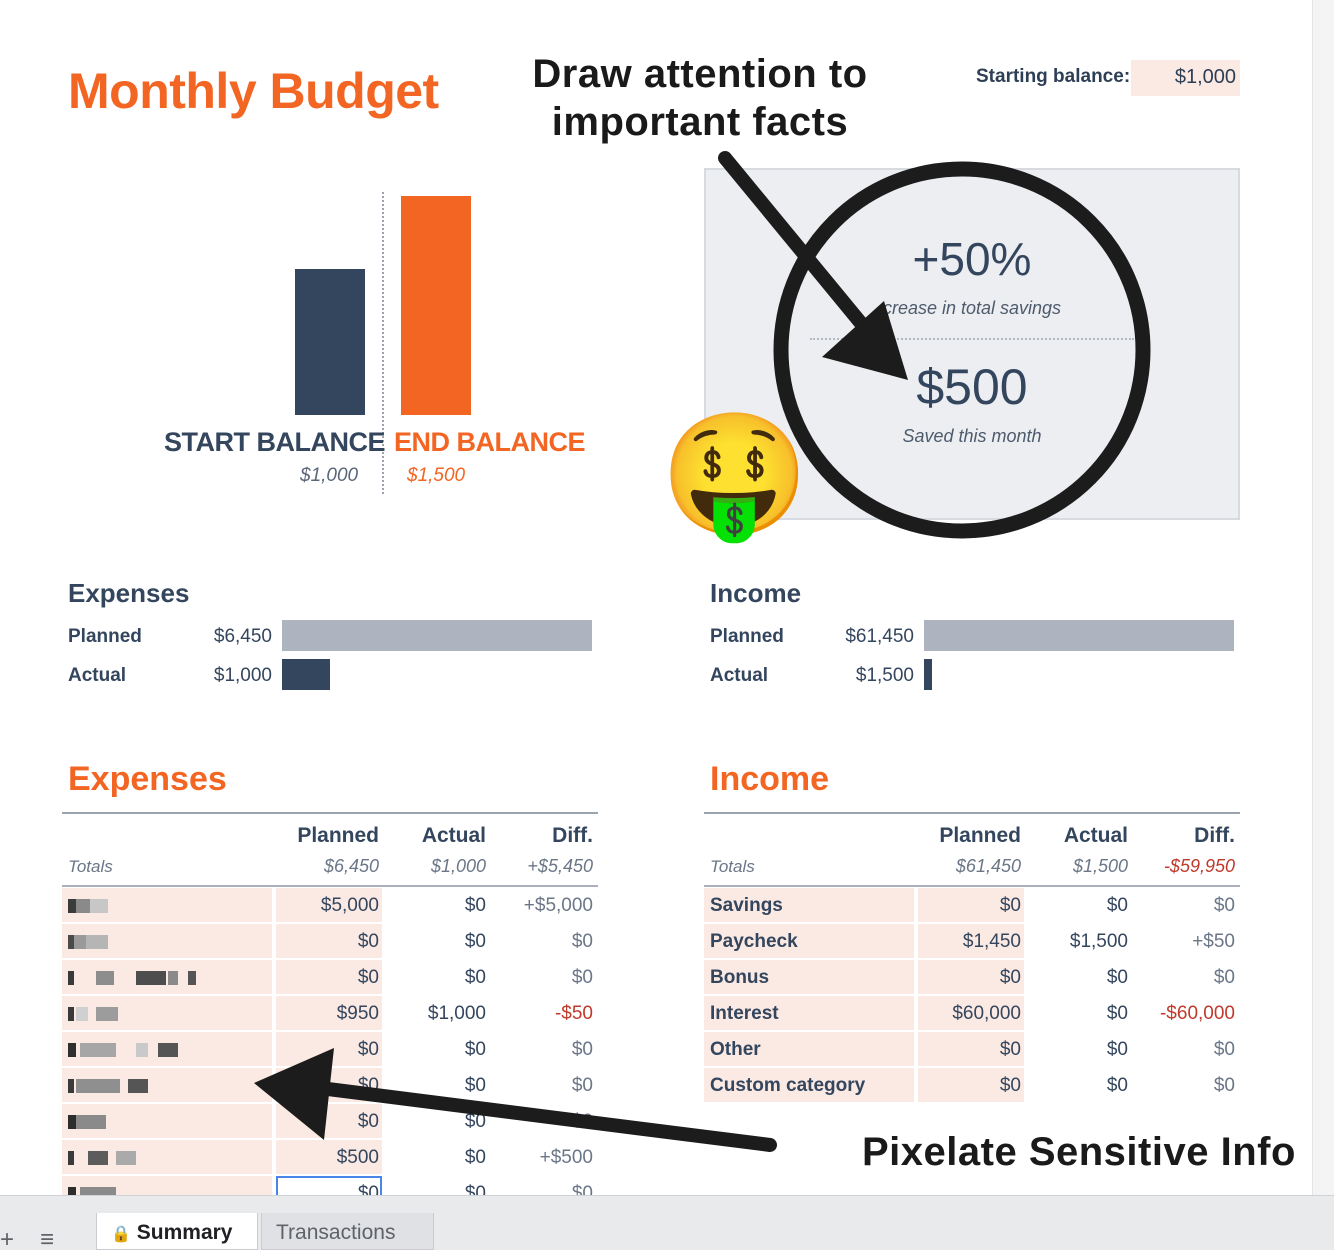  I want to click on expense-planned-value: $500, so click(357, 1157).